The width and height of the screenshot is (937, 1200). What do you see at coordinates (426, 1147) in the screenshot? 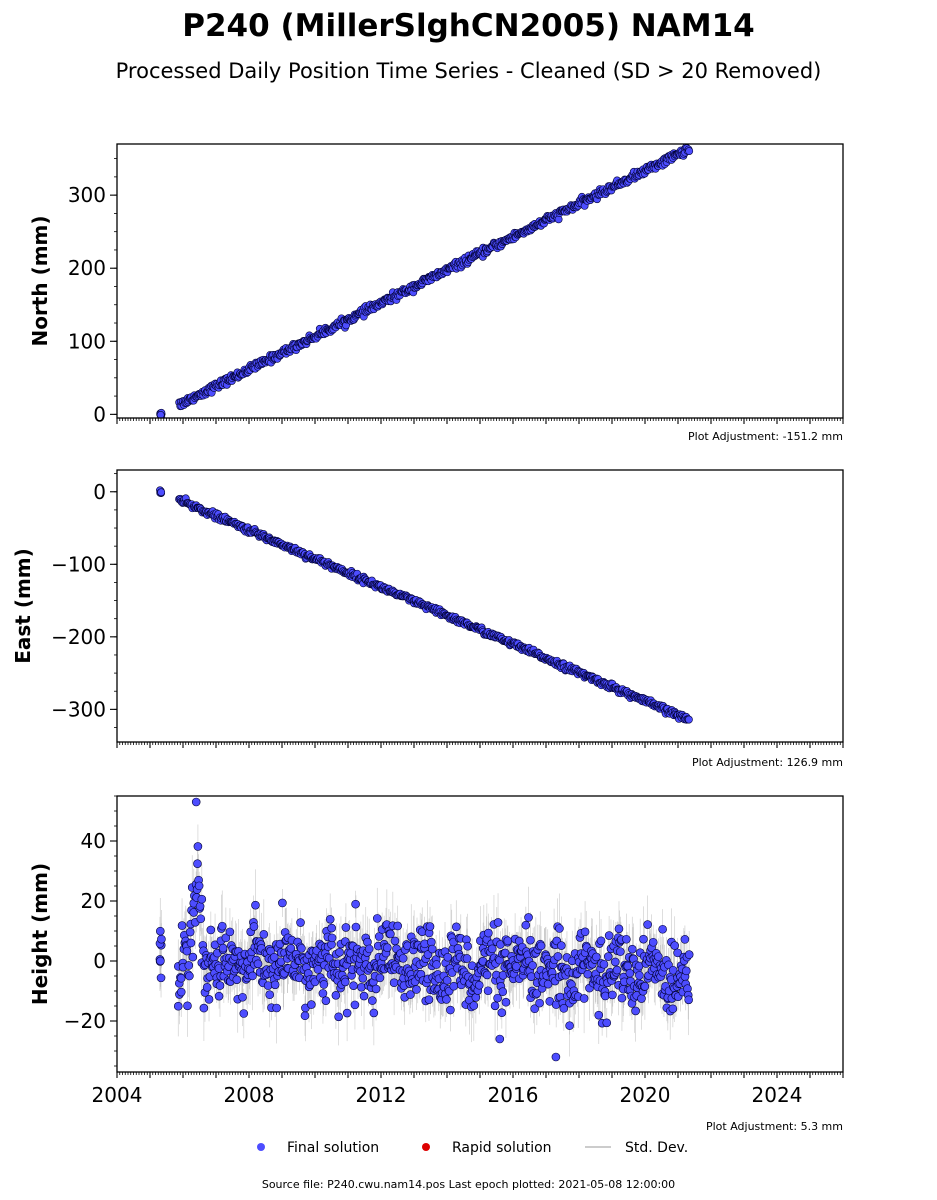
I see `legend-rapid-marker` at bounding box center [426, 1147].